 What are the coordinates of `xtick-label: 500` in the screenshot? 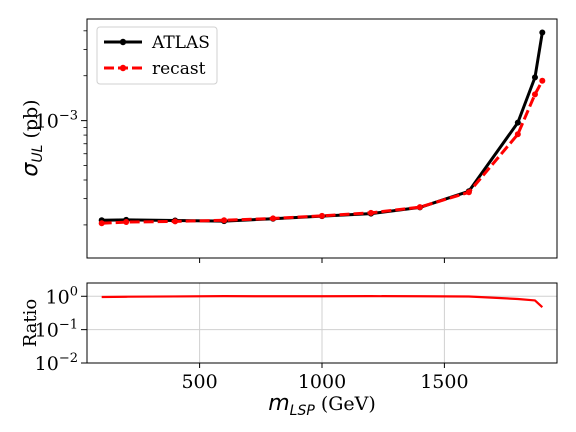 It's located at (199, 382).